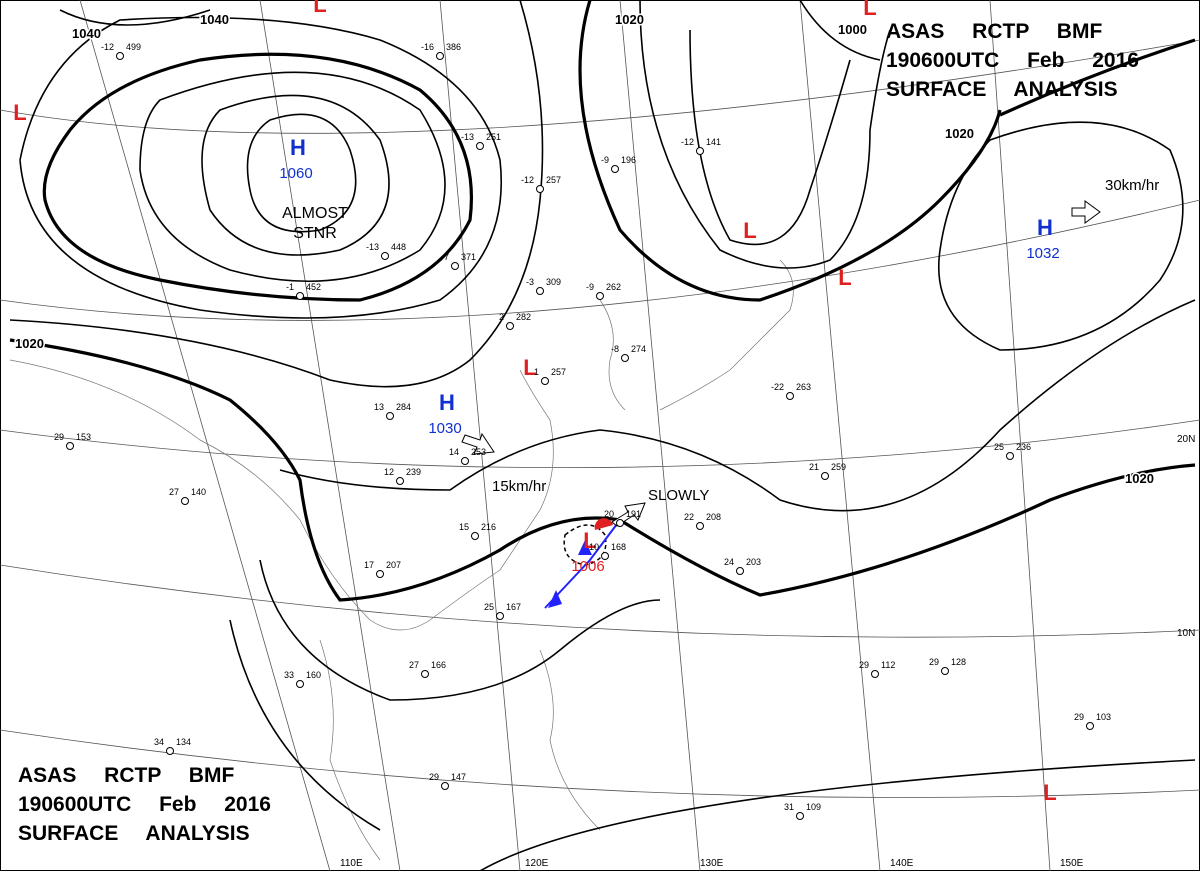  Describe the element at coordinates (133, 47) in the screenshot. I see `station-pressure: 499` at that location.